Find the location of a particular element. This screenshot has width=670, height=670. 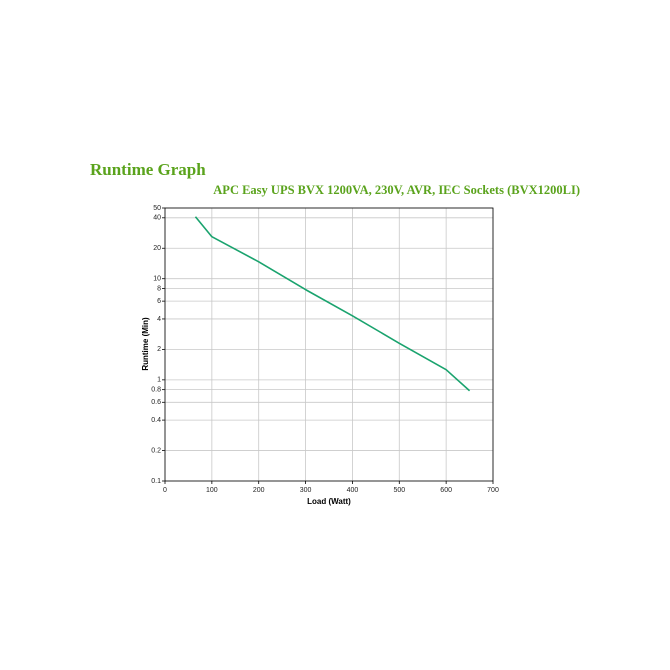

x-tick-label: 100 is located at coordinates (212, 490).